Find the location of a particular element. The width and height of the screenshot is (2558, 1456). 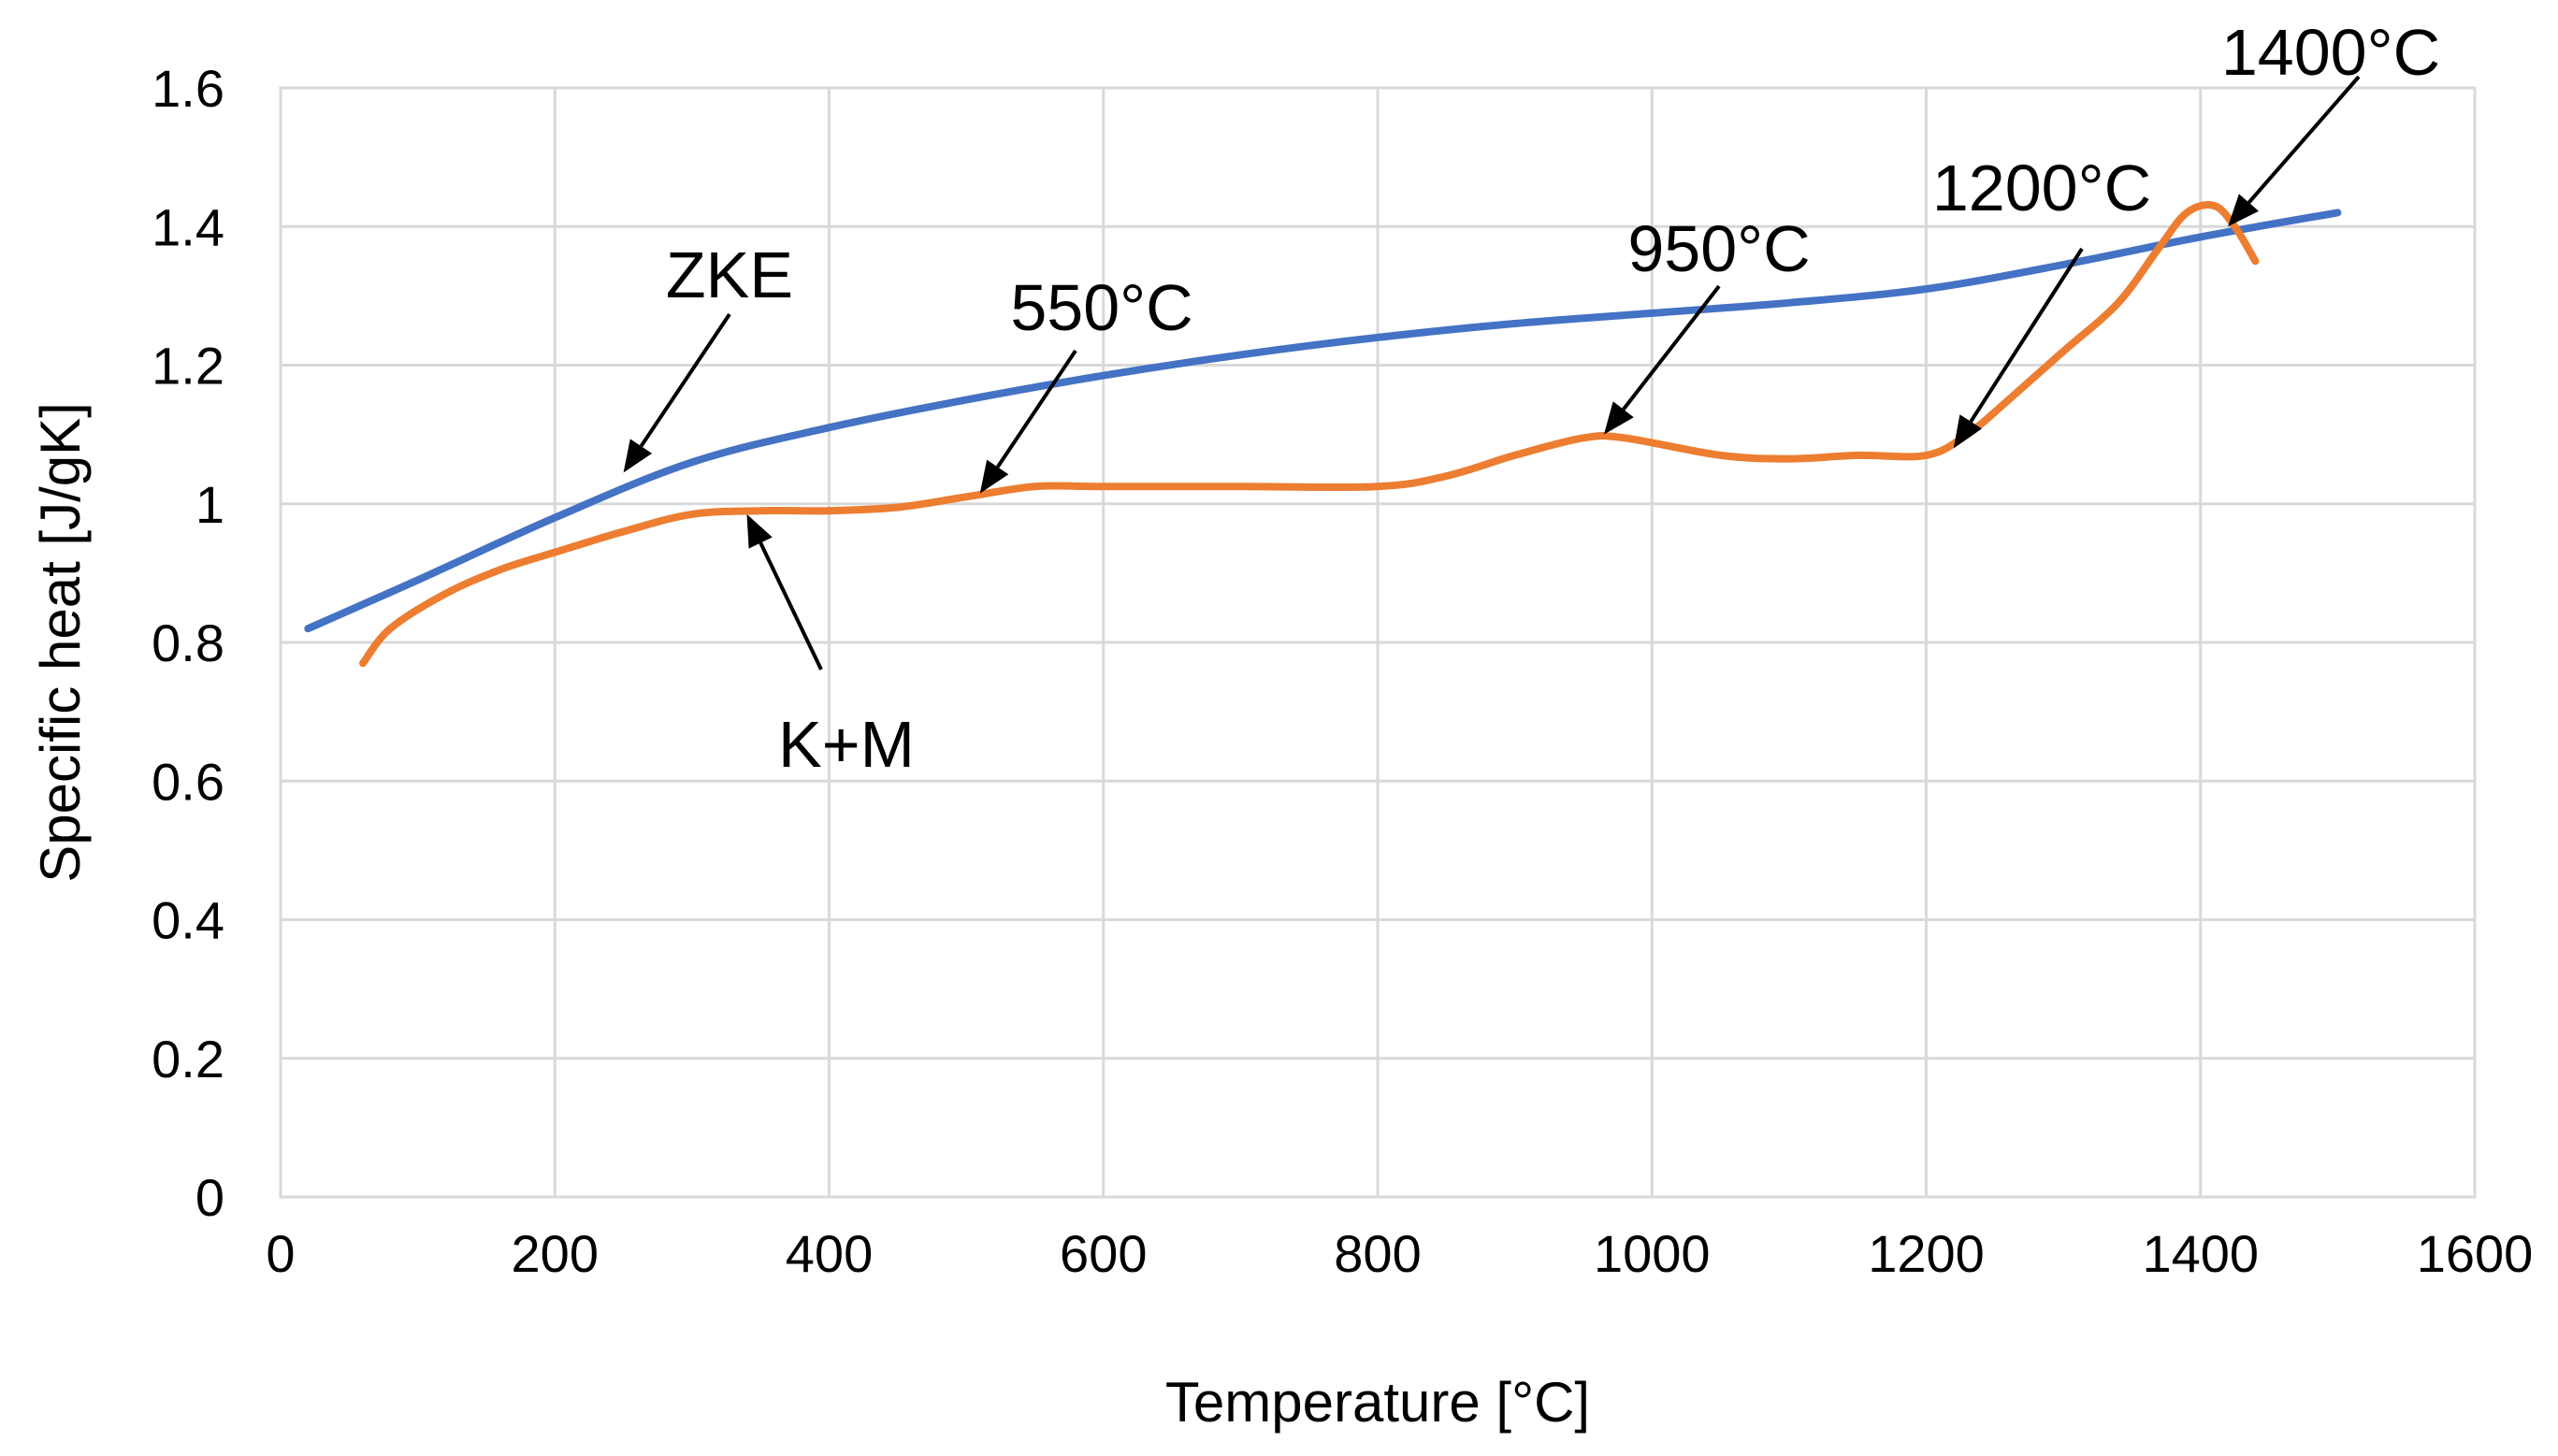

annotation-arrow-1200-c is located at coordinates (2026, 335).